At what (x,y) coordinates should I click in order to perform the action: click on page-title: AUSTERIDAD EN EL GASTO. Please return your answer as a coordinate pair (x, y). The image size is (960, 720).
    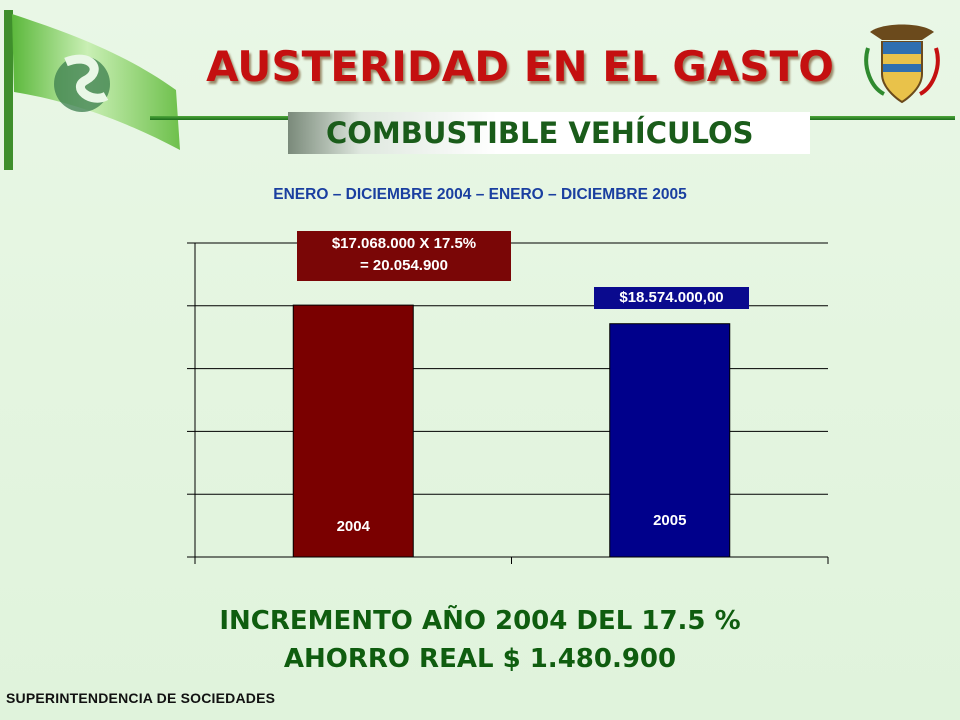
    Looking at the image, I should click on (520, 66).